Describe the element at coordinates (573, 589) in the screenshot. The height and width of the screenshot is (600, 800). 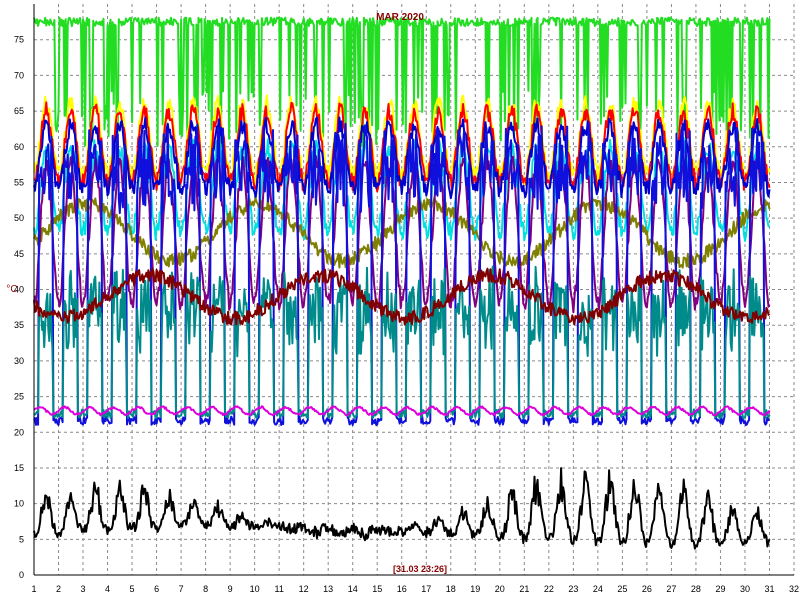
I see `x-tick-label: 23` at that location.